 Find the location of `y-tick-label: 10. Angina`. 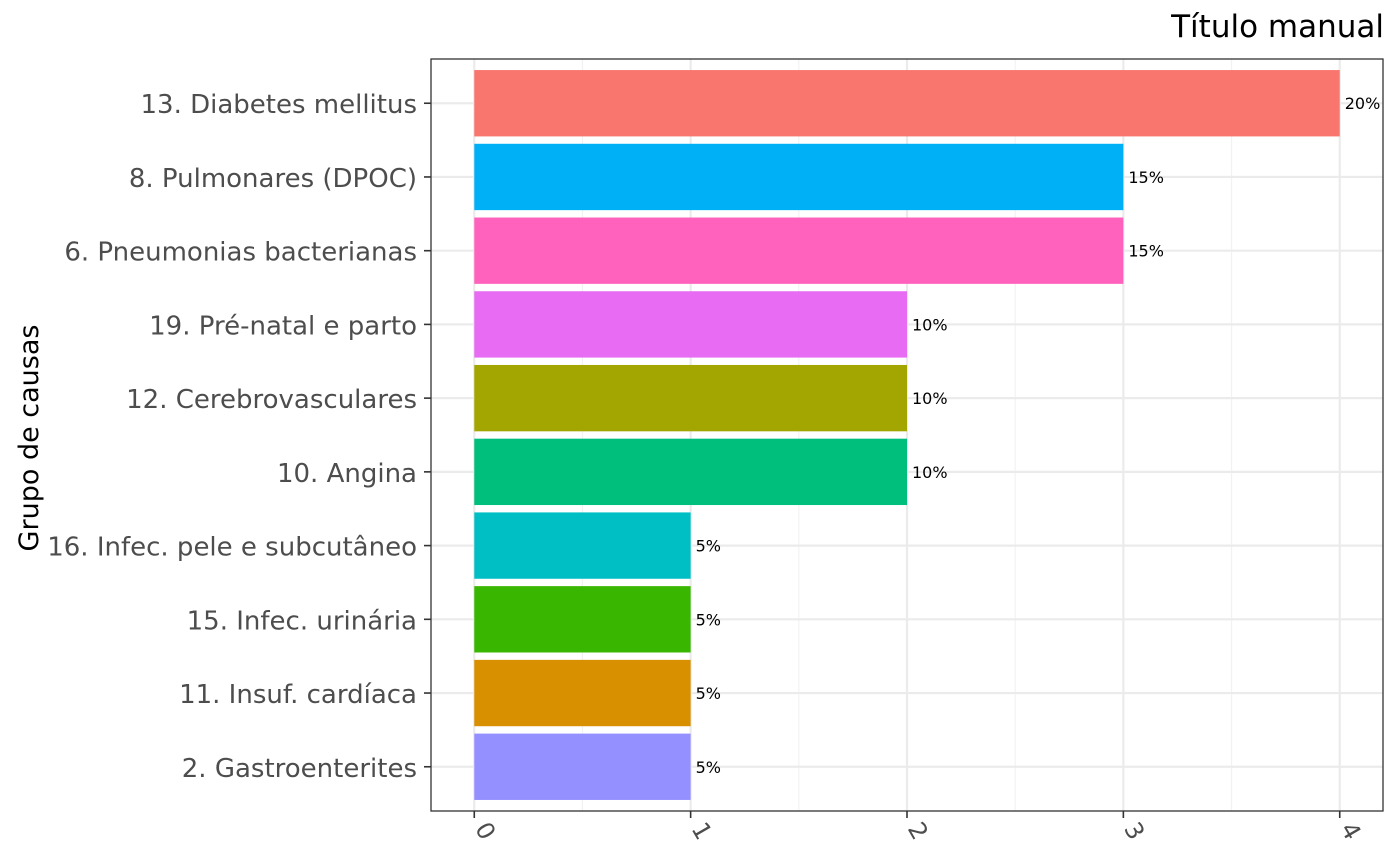

y-tick-label: 10. Angina is located at coordinates (347, 474).